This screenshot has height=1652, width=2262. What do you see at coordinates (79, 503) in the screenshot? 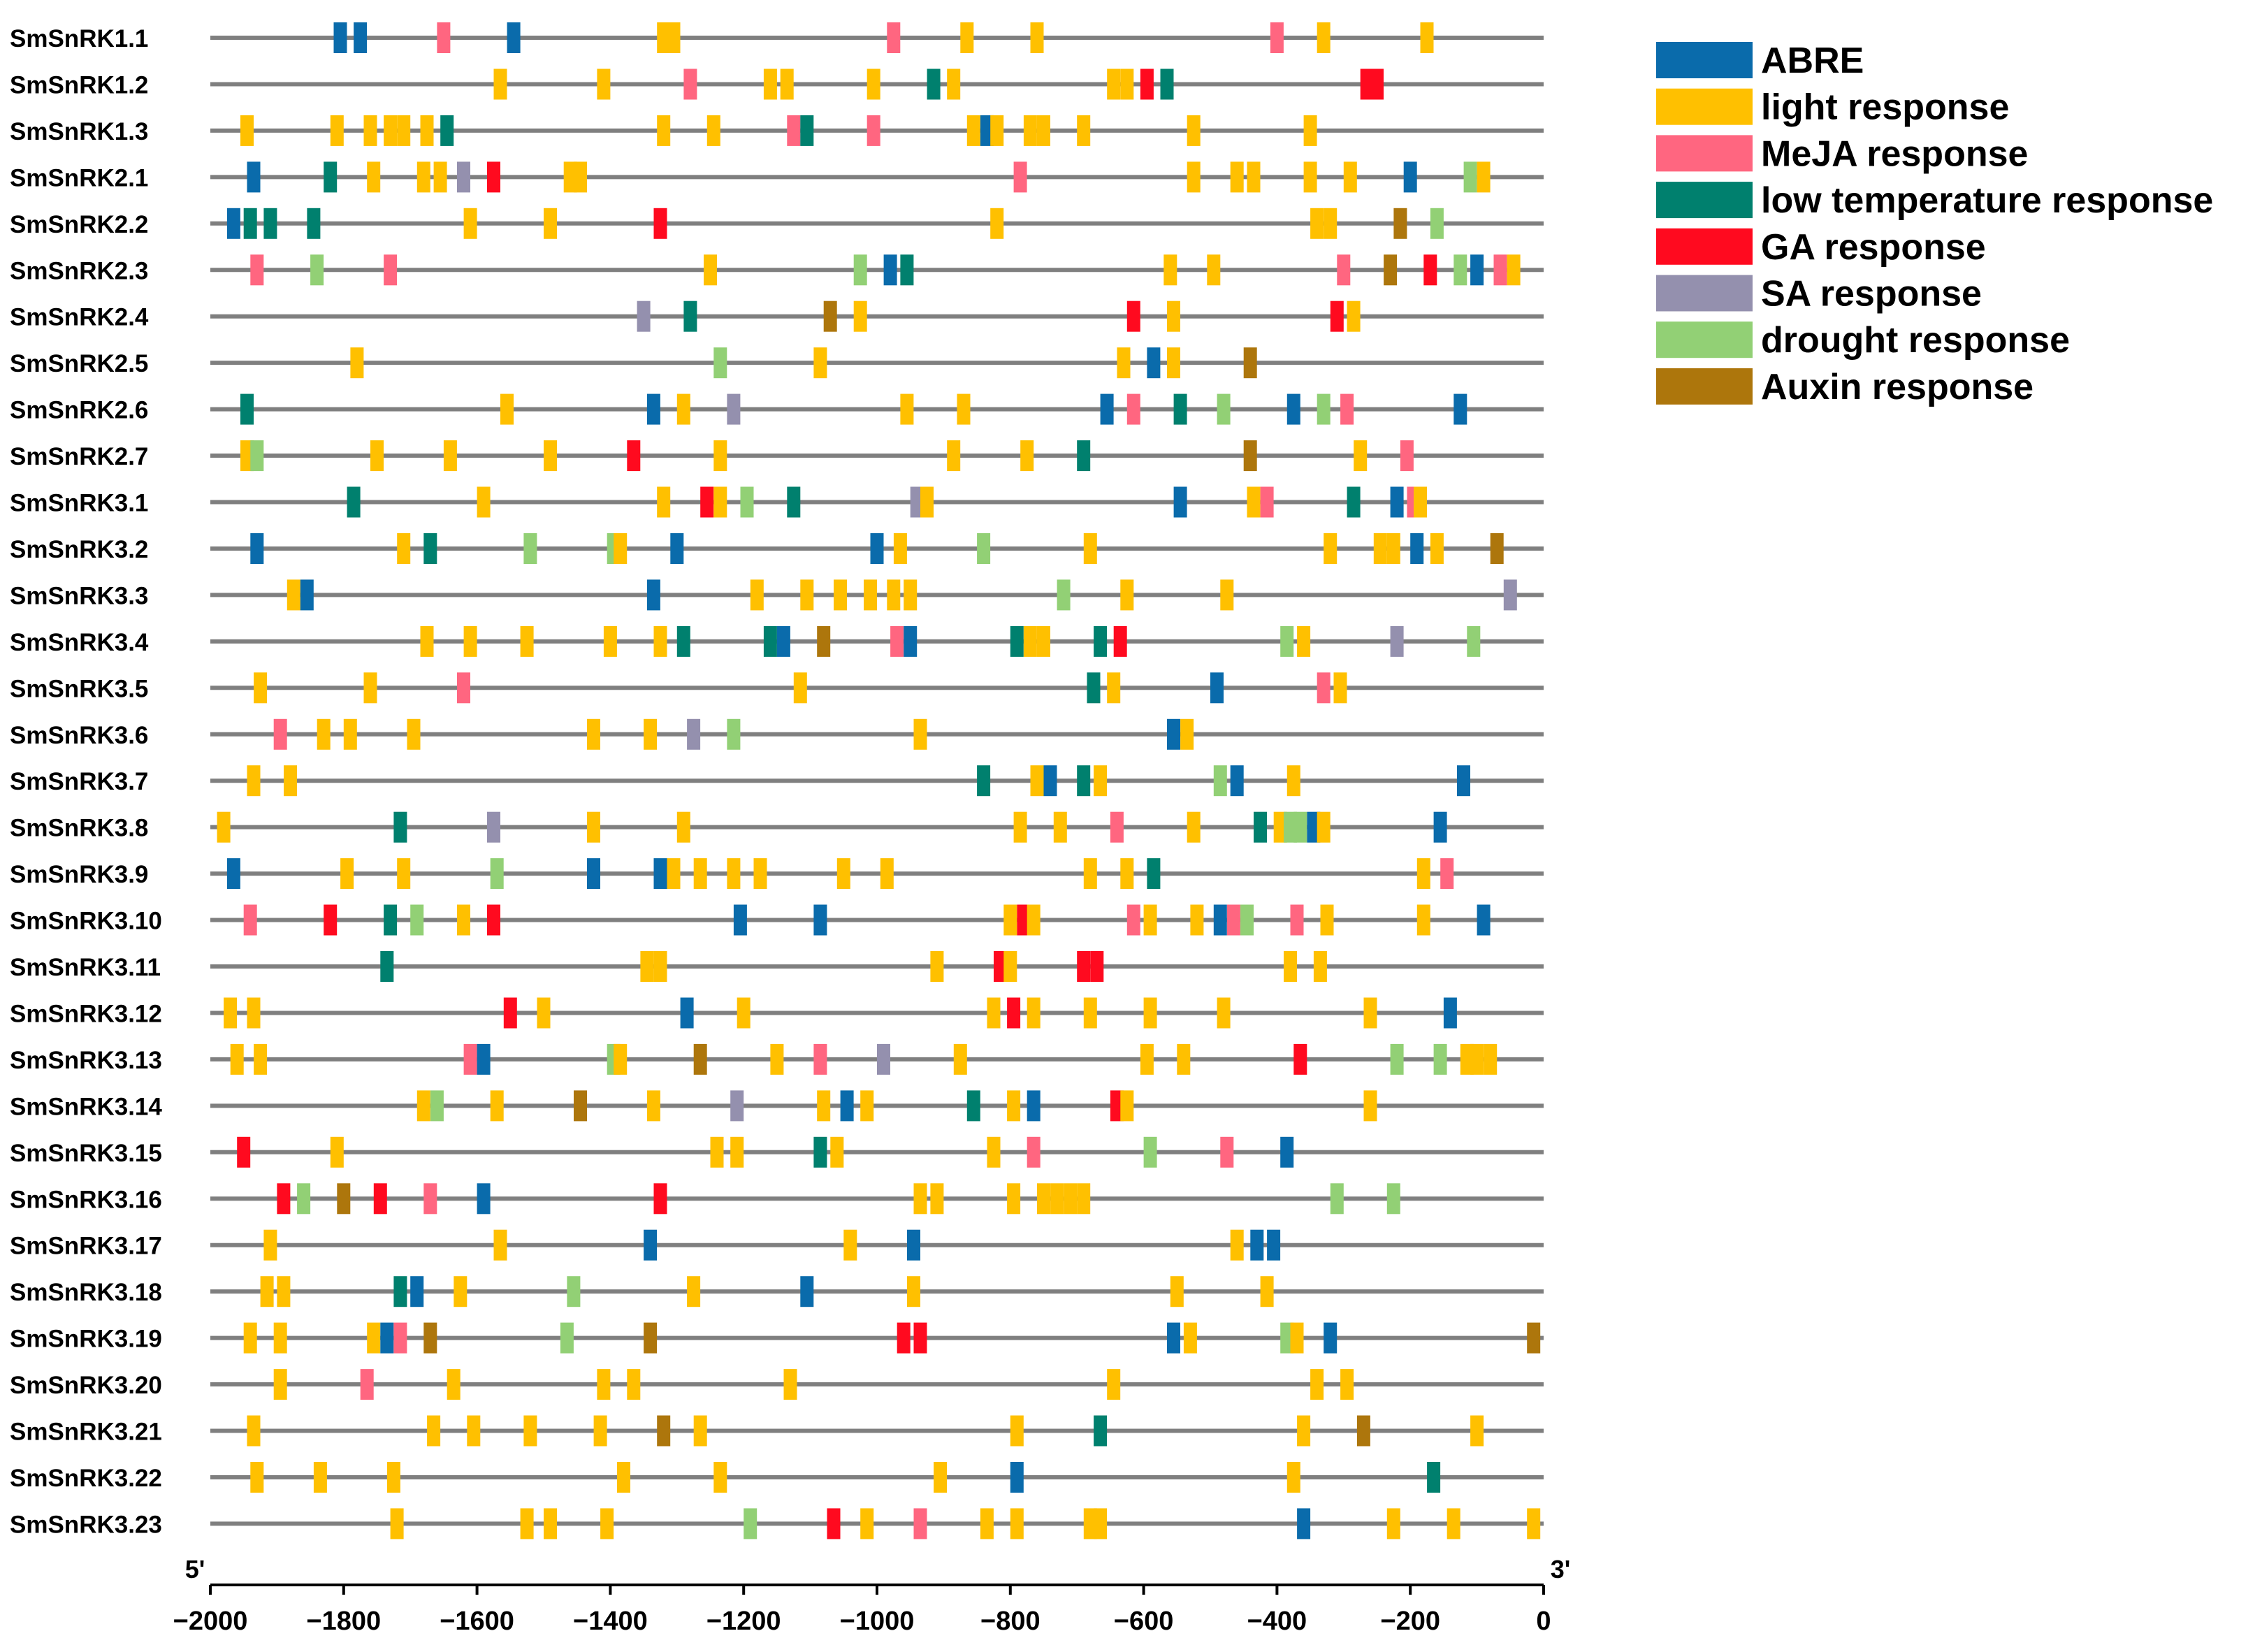
I see `gene-label: SmSnRK3.1` at bounding box center [79, 503].